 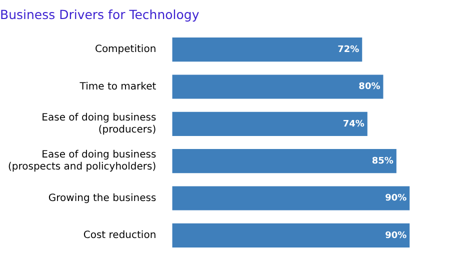 What do you see at coordinates (383, 161) in the screenshot?
I see `data-label: 85%` at bounding box center [383, 161].